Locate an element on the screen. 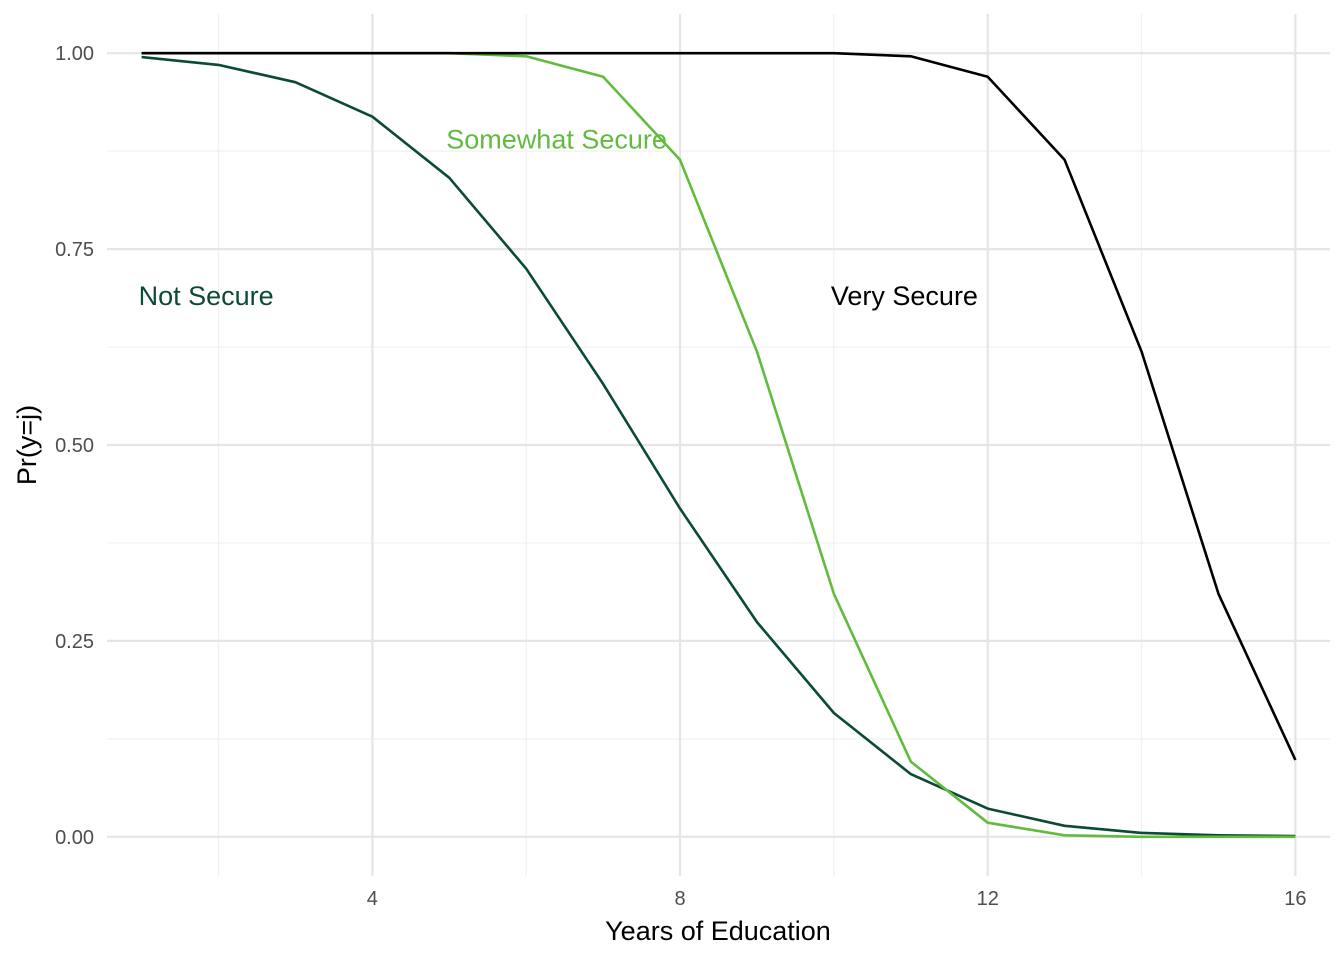 This screenshot has width=1344, height=960. y-tick-label: 0.75 is located at coordinates (74, 250).